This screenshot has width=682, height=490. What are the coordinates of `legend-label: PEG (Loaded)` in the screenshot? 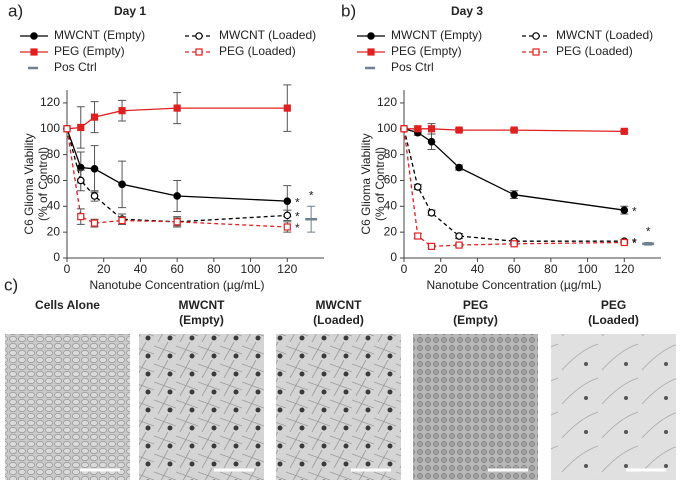 It's located at (594, 51).